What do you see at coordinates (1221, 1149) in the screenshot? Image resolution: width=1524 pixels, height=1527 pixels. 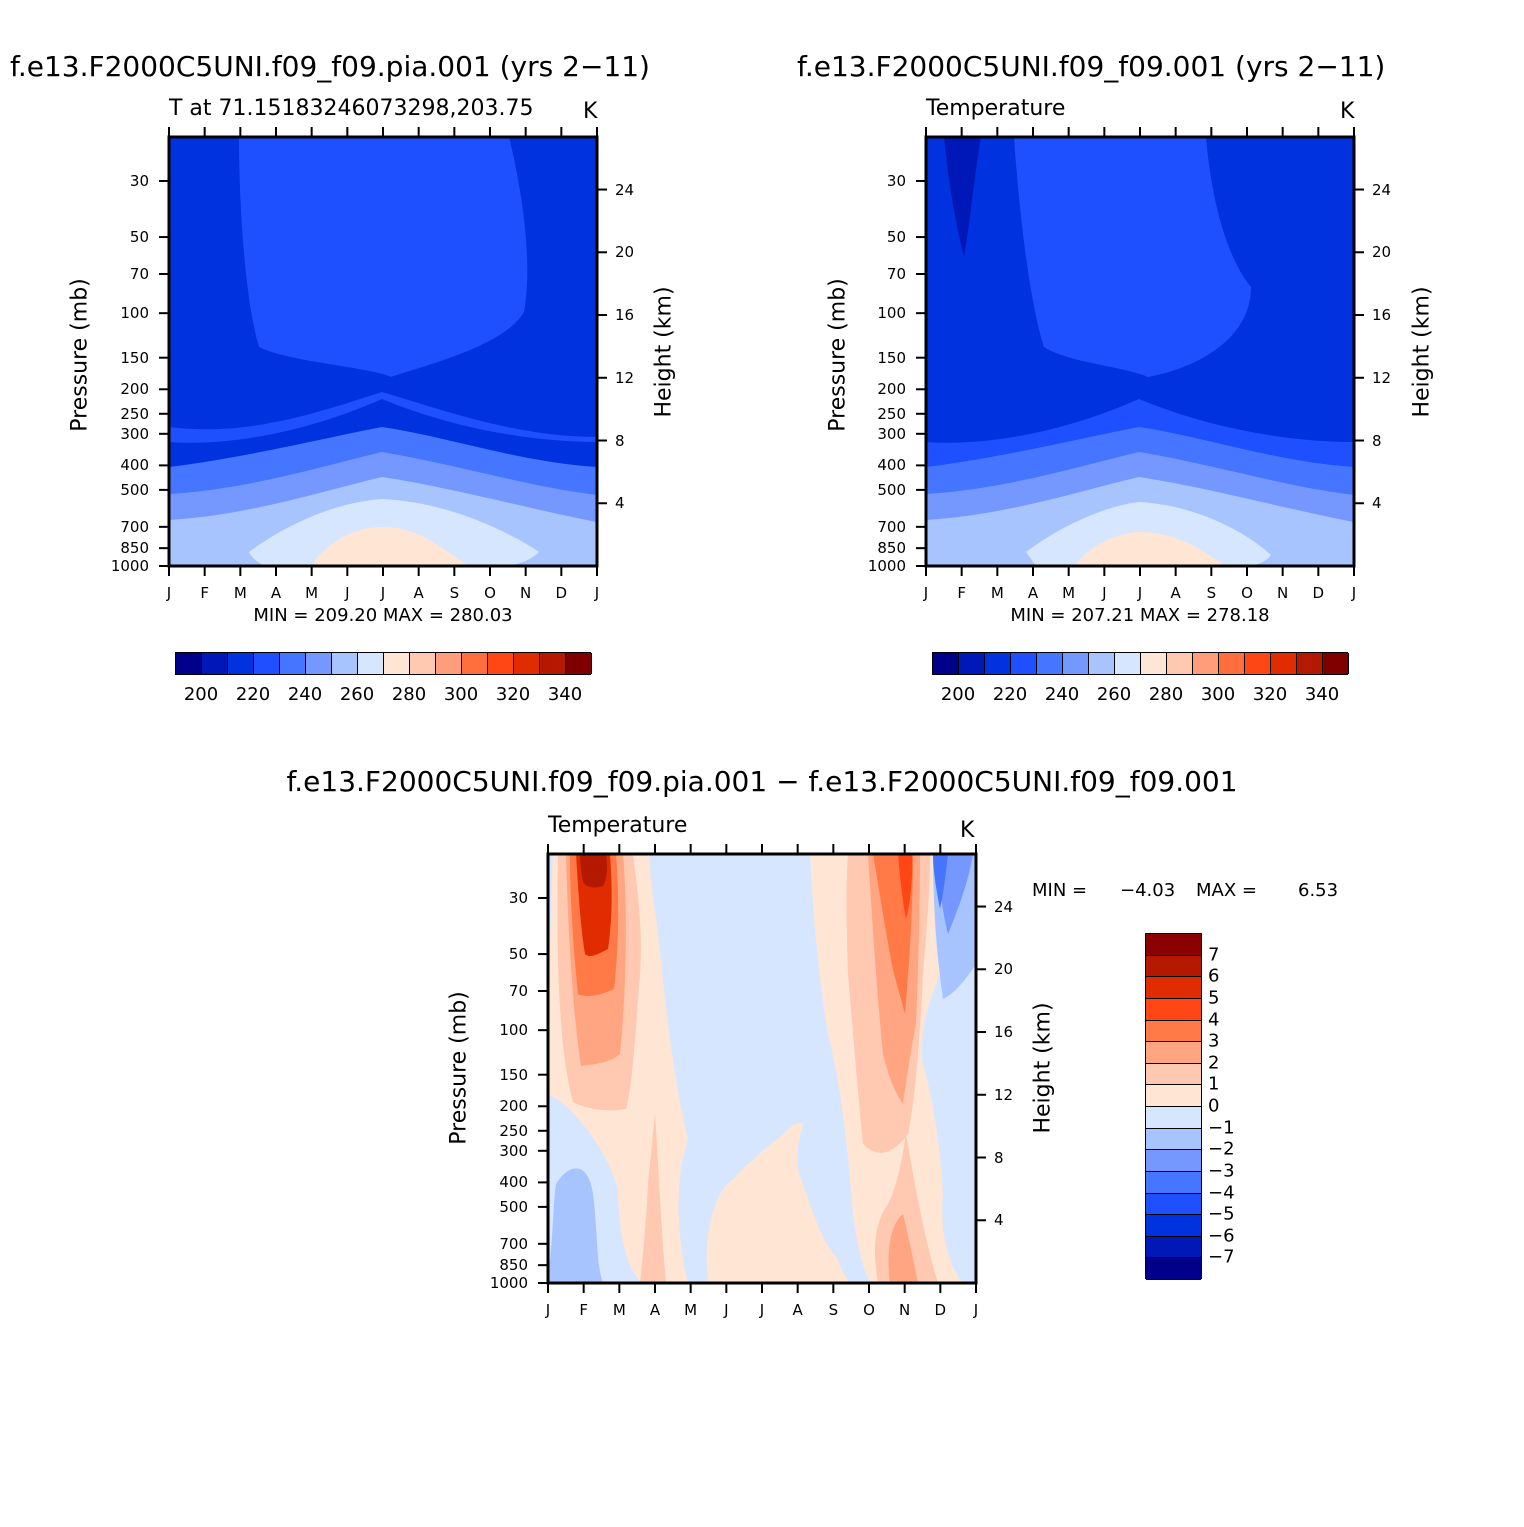 I see `colorbar-label: −2` at bounding box center [1221, 1149].